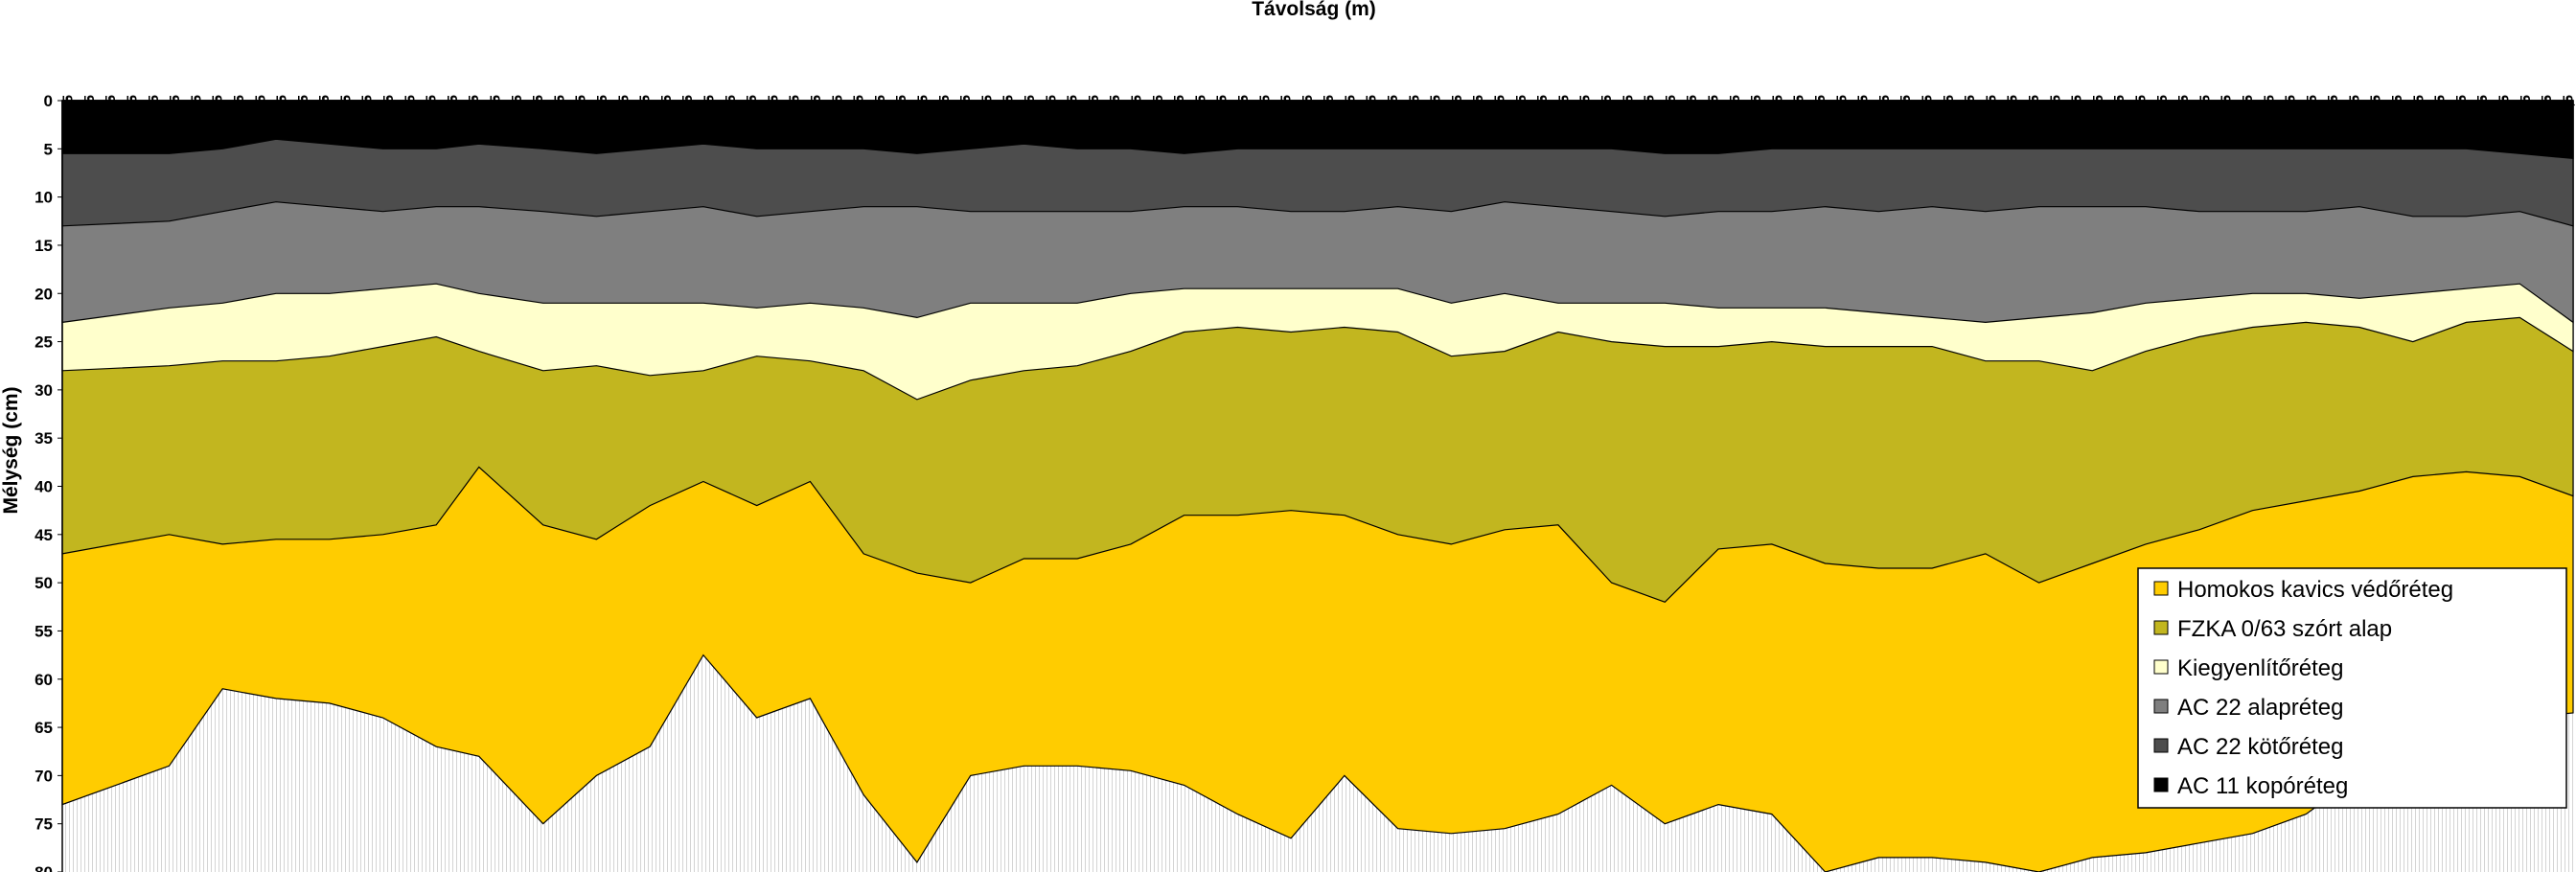 The width and height of the screenshot is (2576, 872). What do you see at coordinates (2333, 113) in the screenshot?
I see `x-tick-label: 397,5` at bounding box center [2333, 113].